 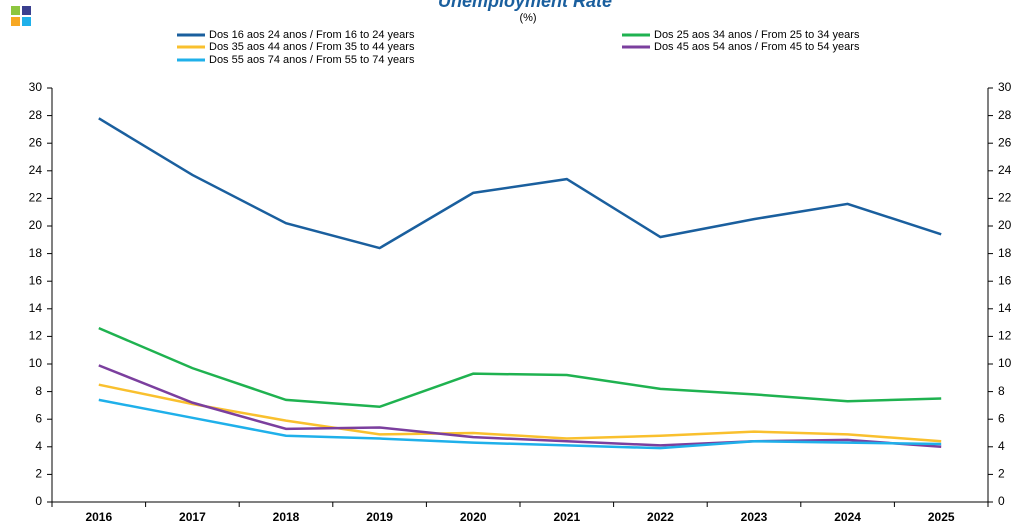 What do you see at coordinates (36, 170) in the screenshot?
I see `y-tick-label: 24` at bounding box center [36, 170].